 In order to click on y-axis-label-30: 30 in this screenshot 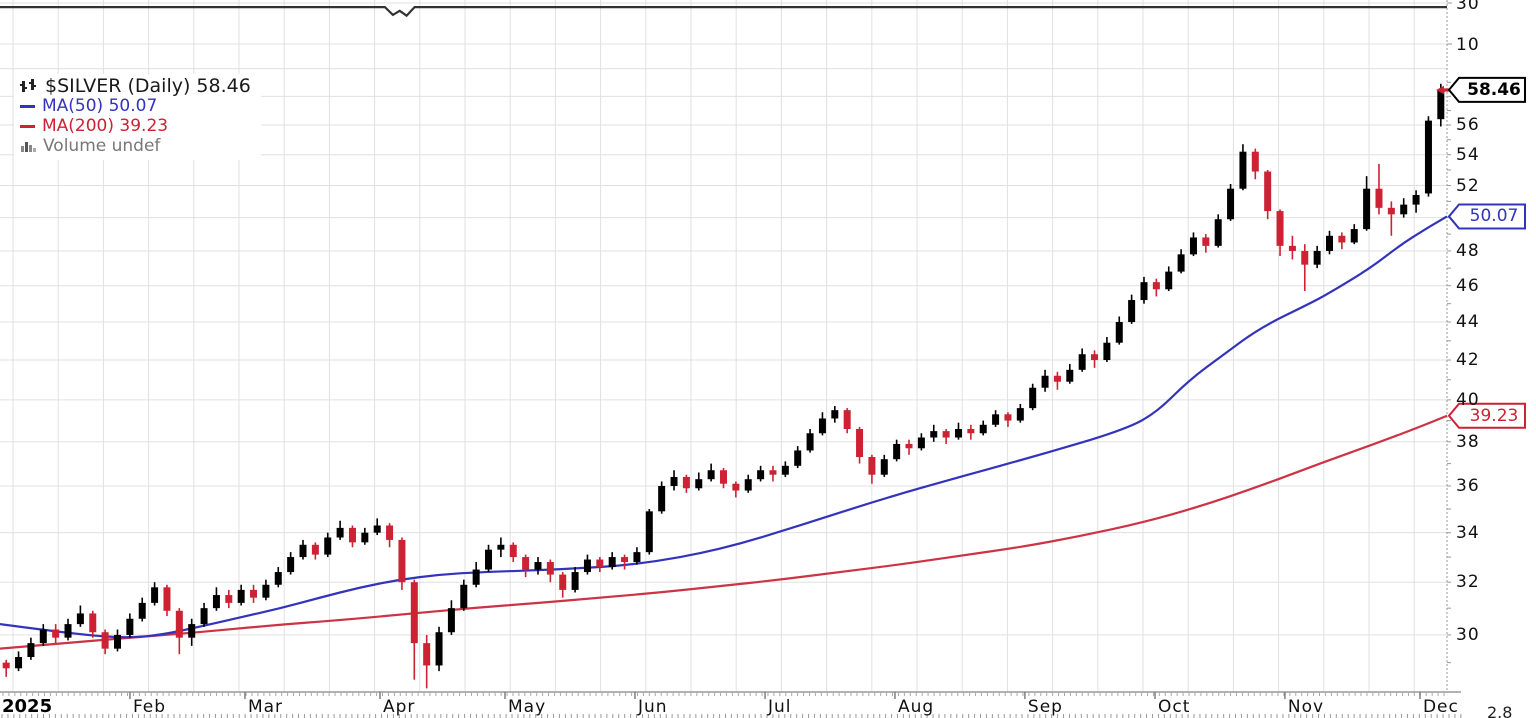, I will do `click(1468, 634)`.